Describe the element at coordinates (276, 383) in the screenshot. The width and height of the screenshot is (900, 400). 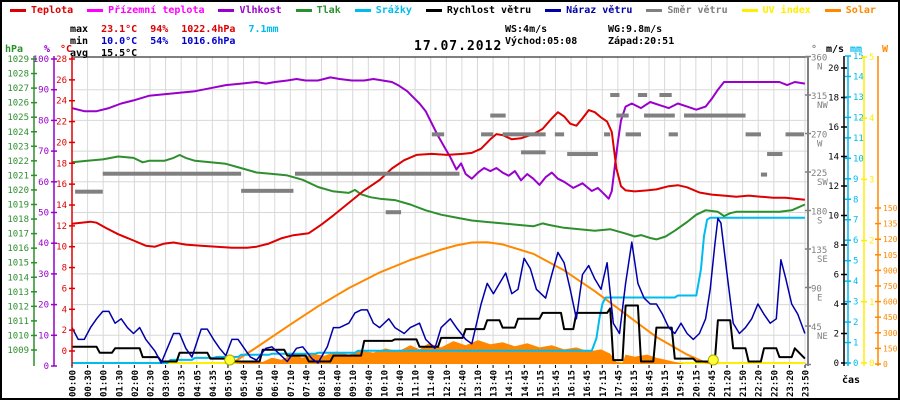
I see `svg-text: 06:40` at that location.